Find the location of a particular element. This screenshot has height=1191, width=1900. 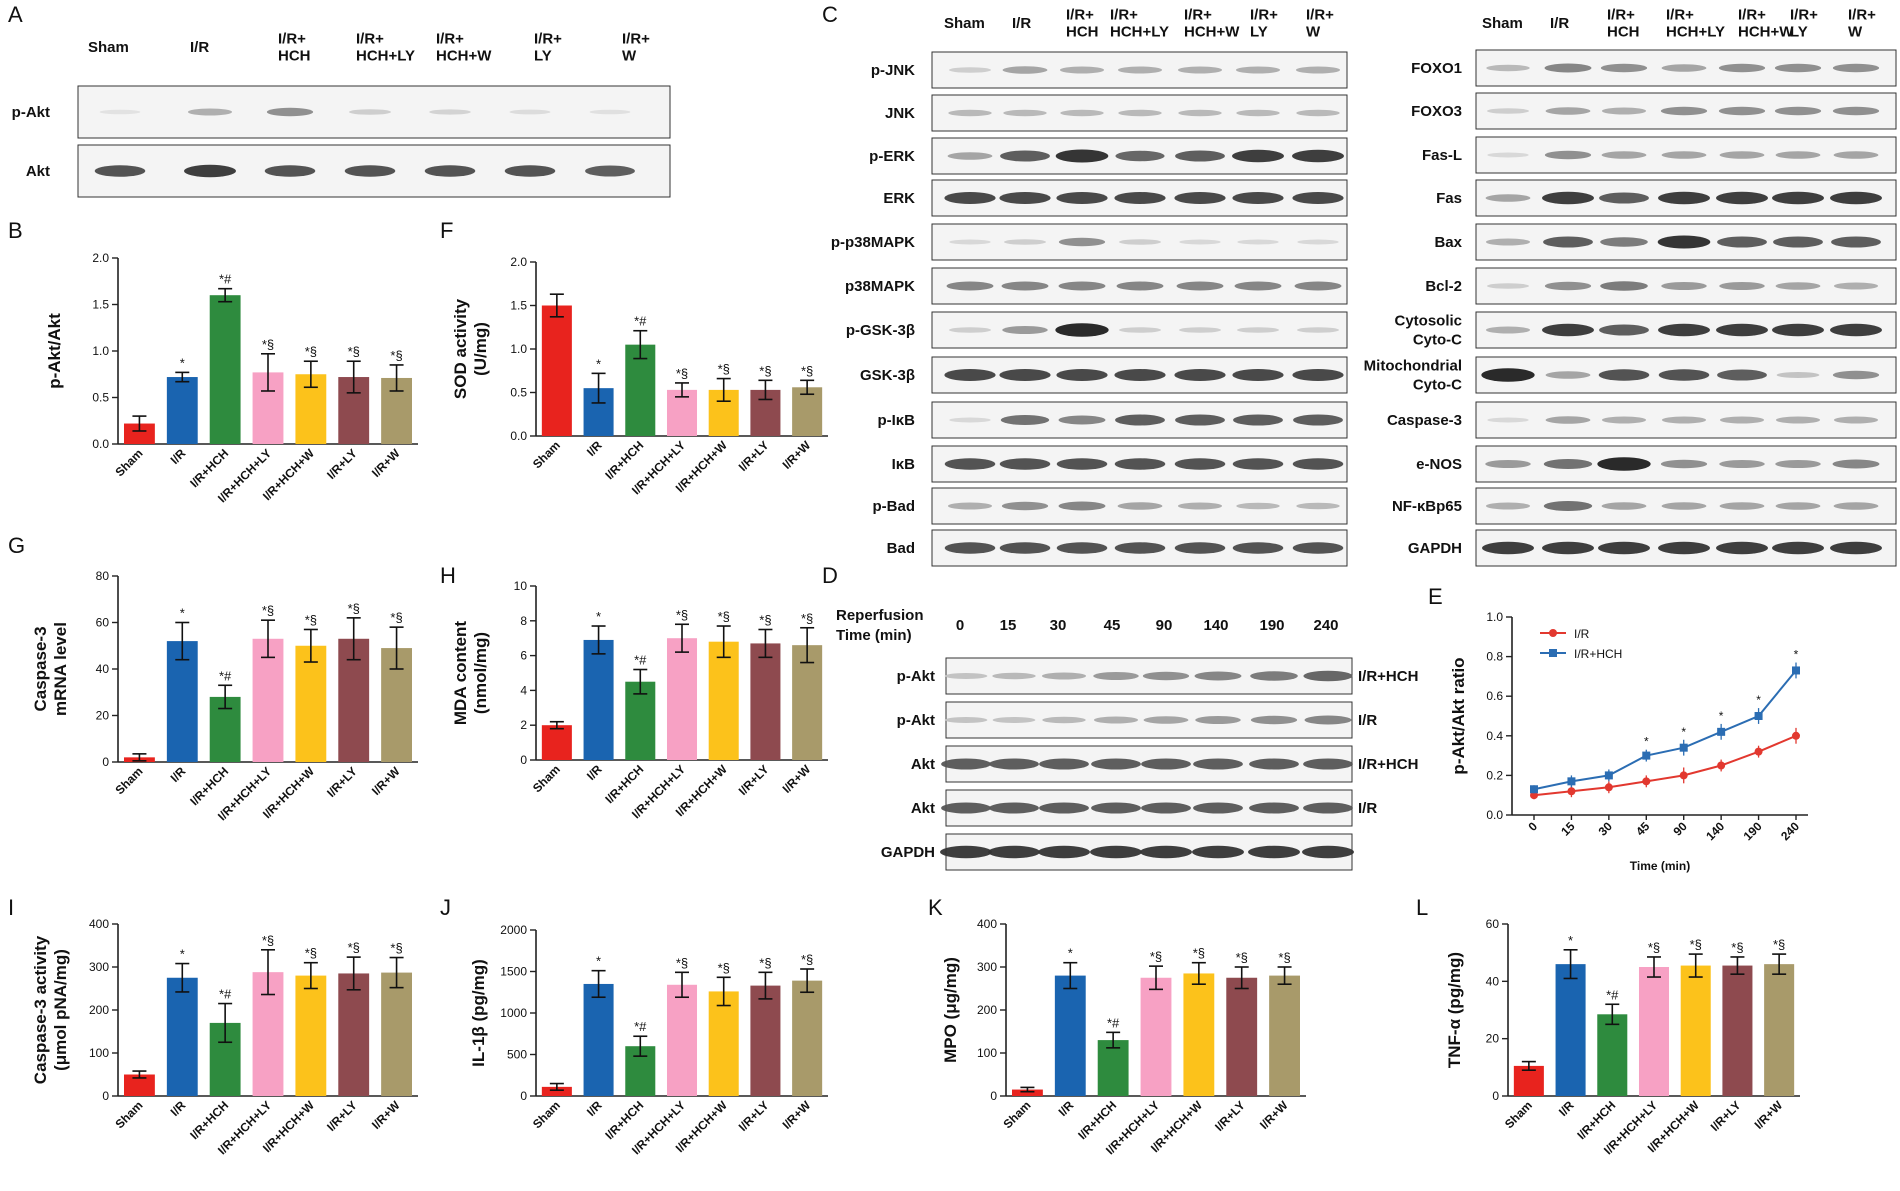

y-tick-label: 8 is located at coordinates (523, 621).